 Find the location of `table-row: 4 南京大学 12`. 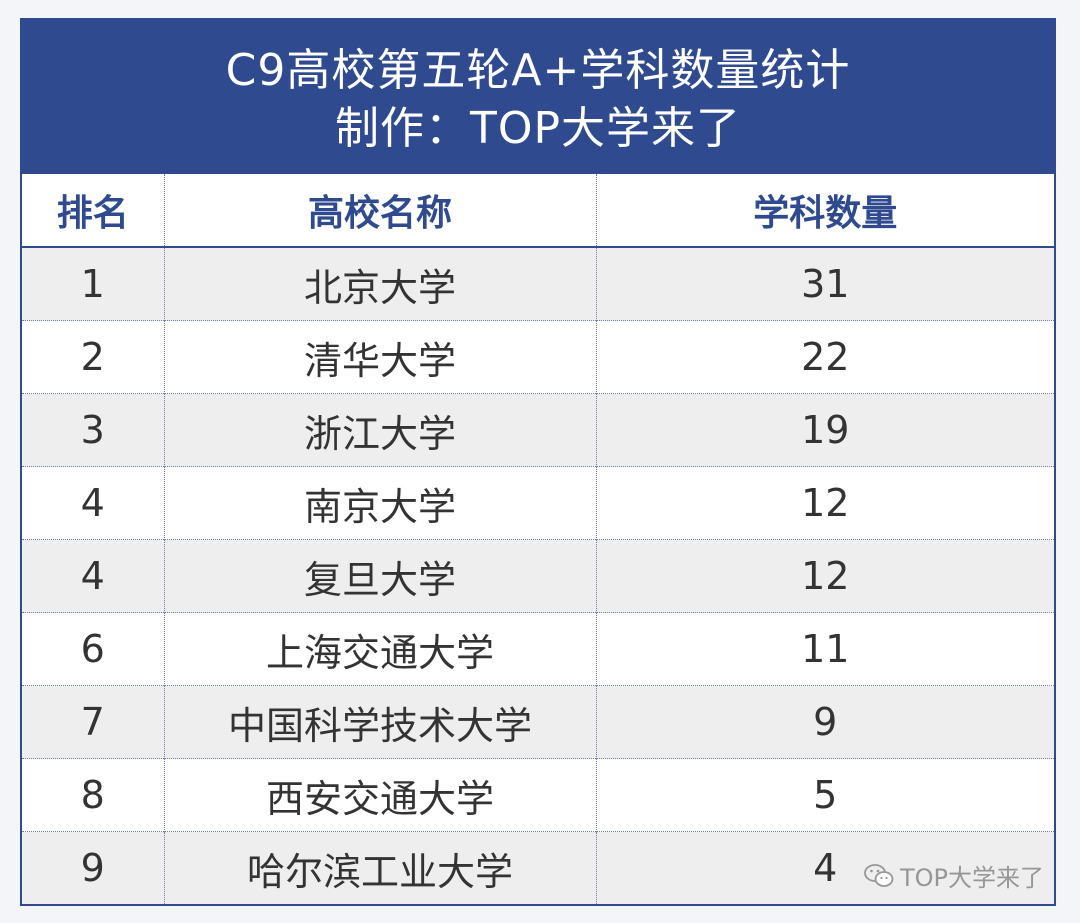

table-row: 4 南京大学 12 is located at coordinates (538, 503).